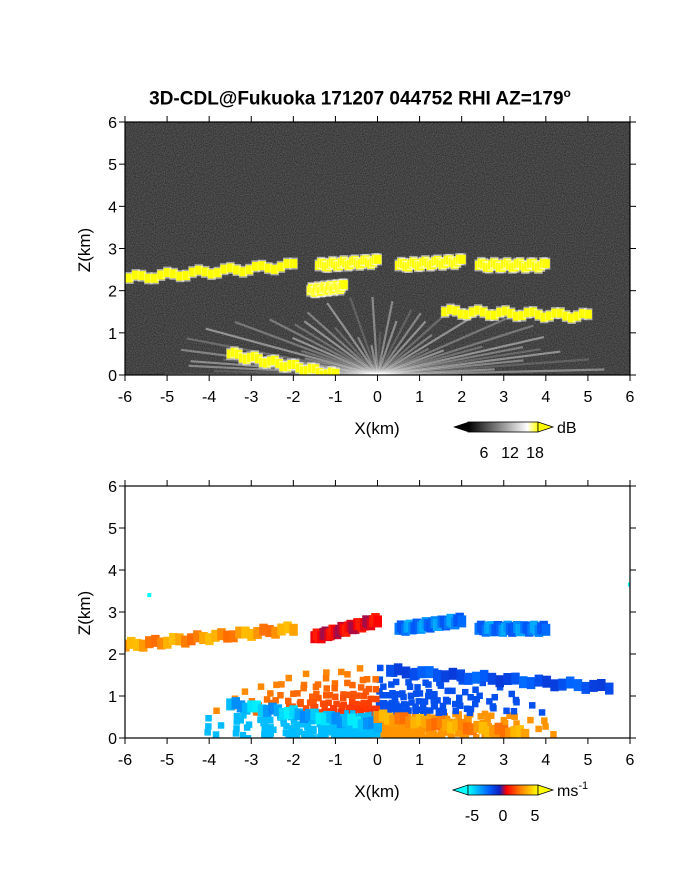  I want to click on panel1-ylabel: Z(km), so click(84, 250).